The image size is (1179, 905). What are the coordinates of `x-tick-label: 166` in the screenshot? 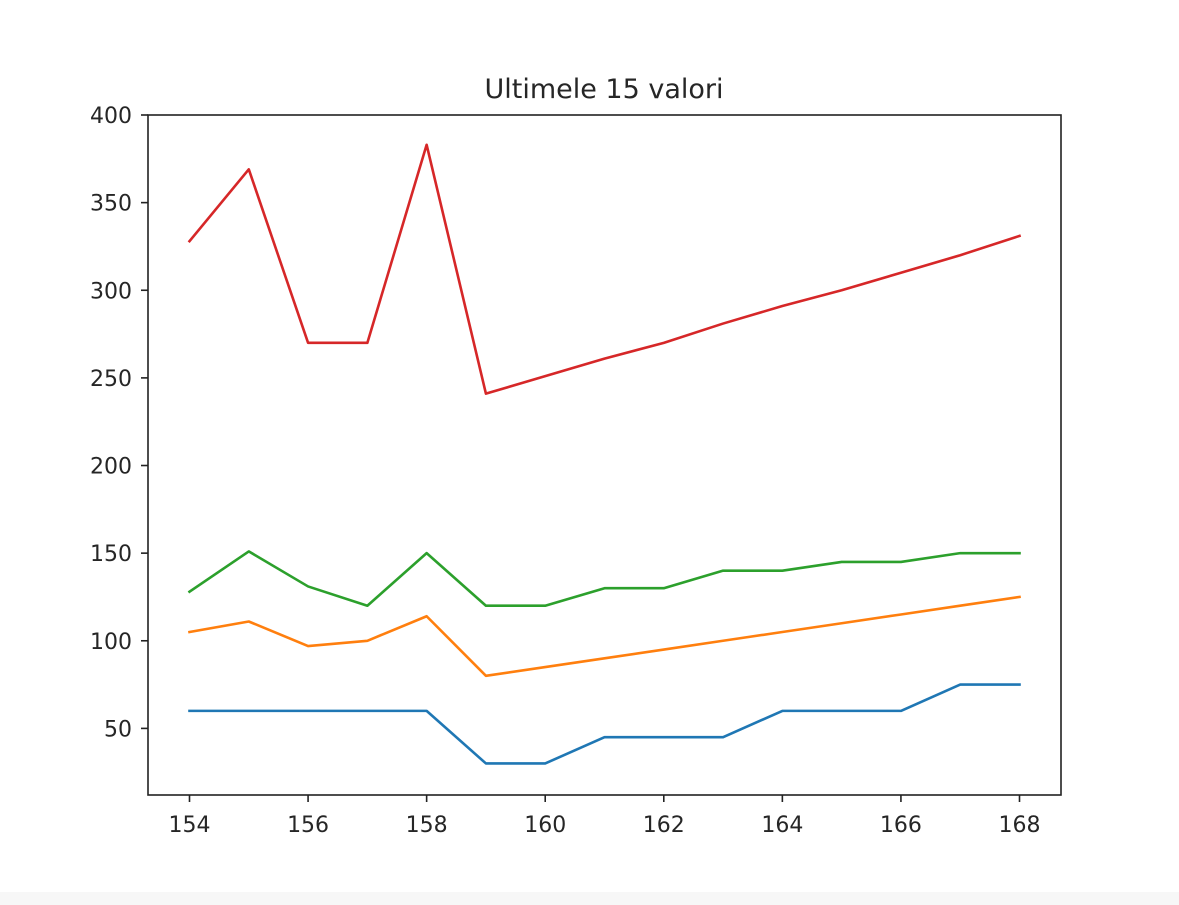 It's located at (901, 825).